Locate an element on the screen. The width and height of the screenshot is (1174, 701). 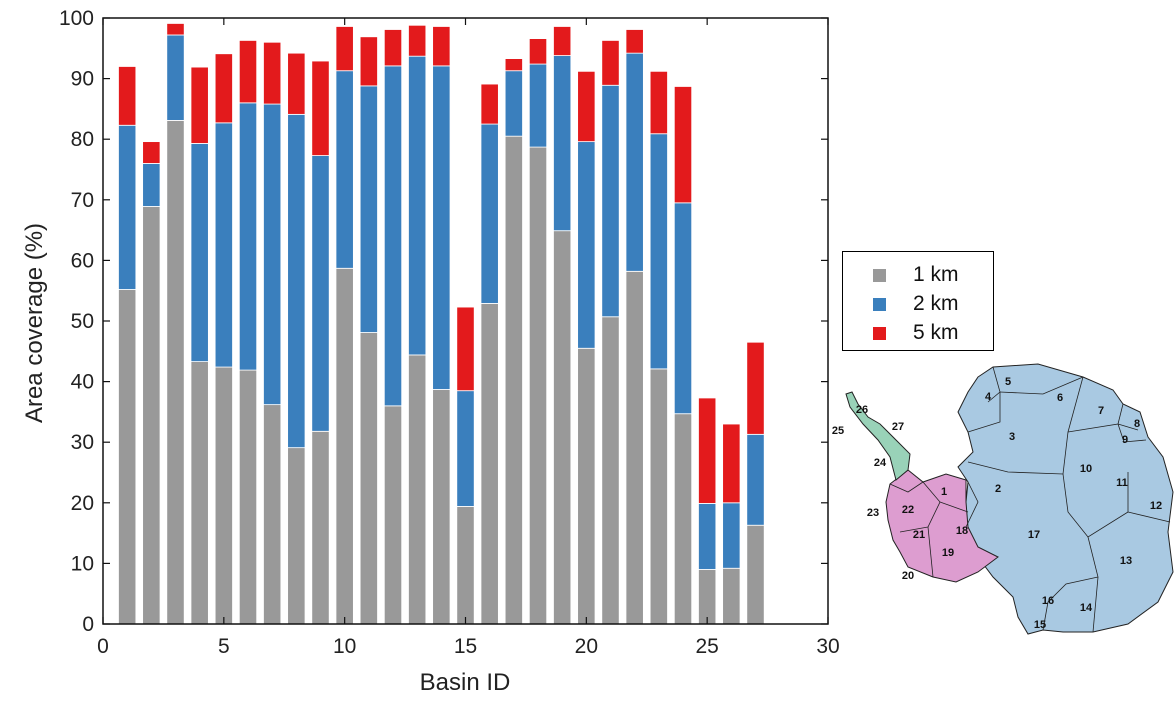
legend-entry-5km: 5 km is located at coordinates (918, 334).